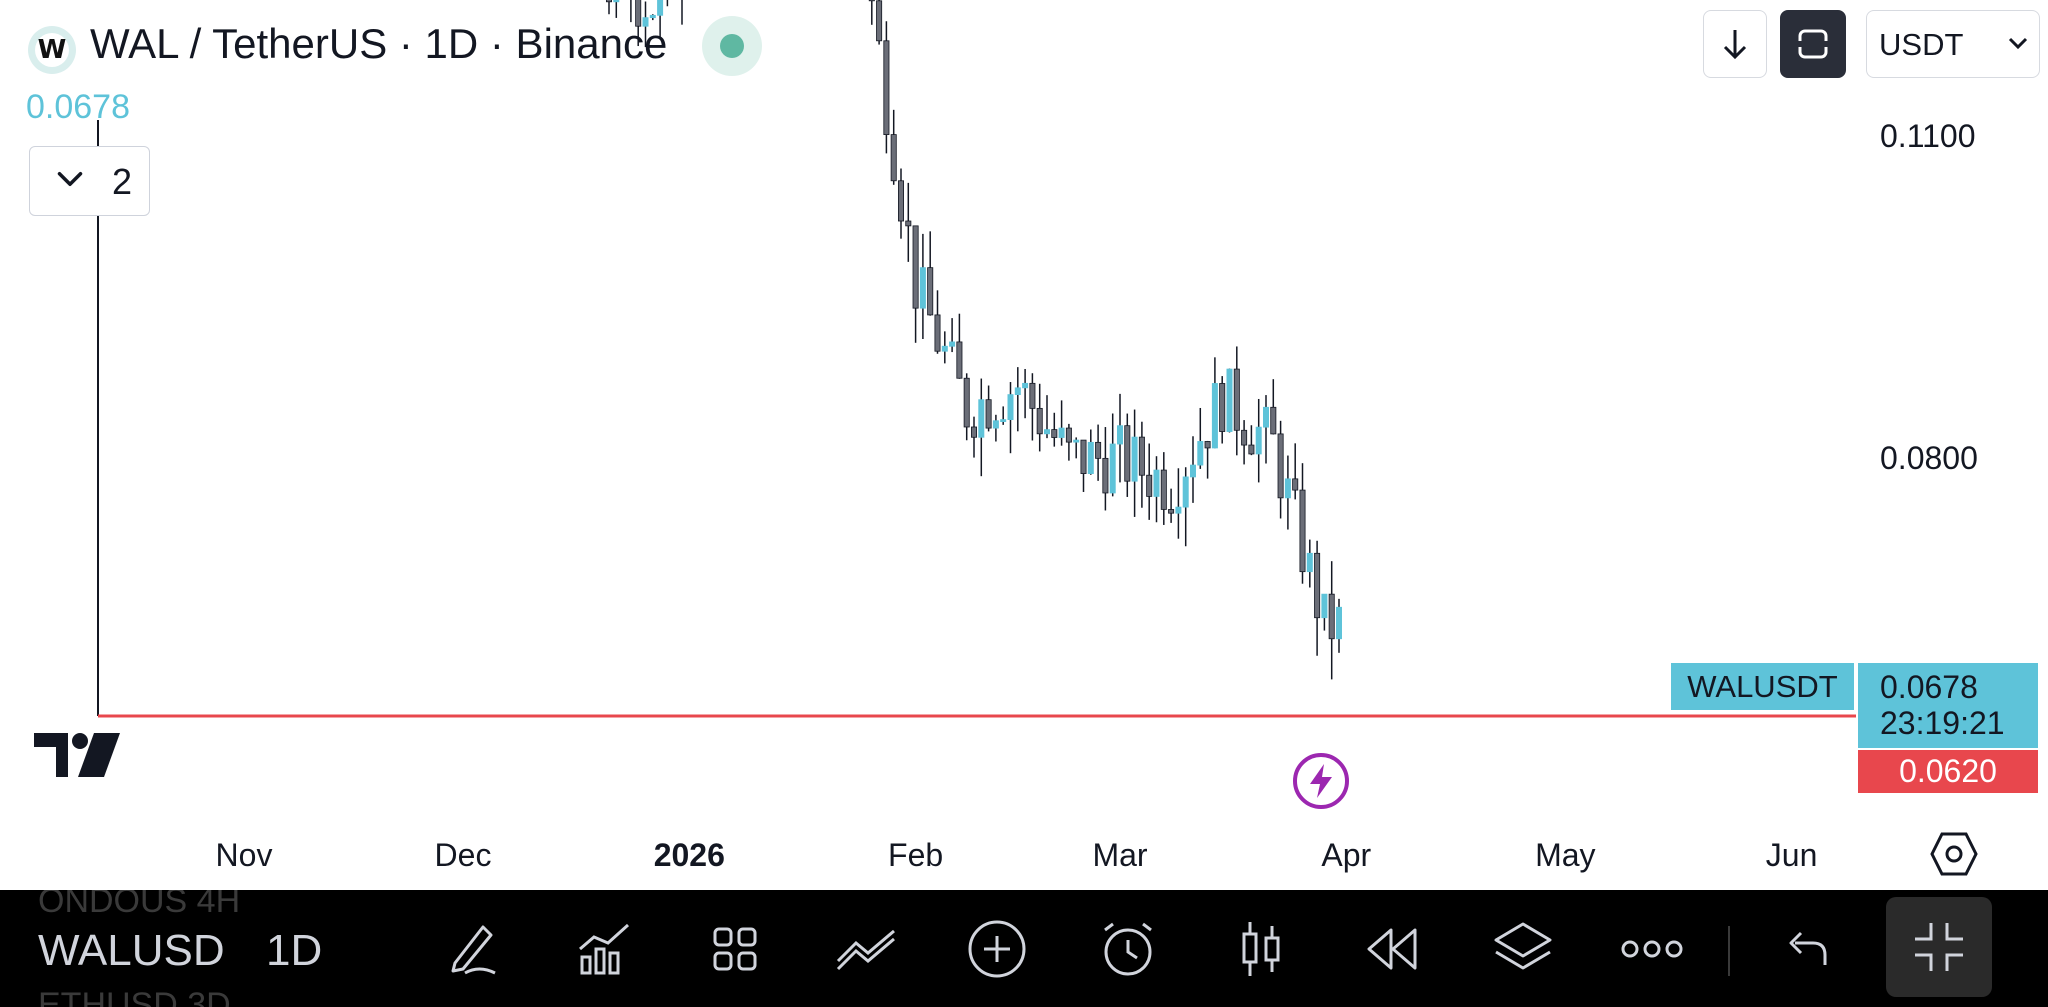  Describe the element at coordinates (1261, 949) in the screenshot. I see `candles-icon` at that location.